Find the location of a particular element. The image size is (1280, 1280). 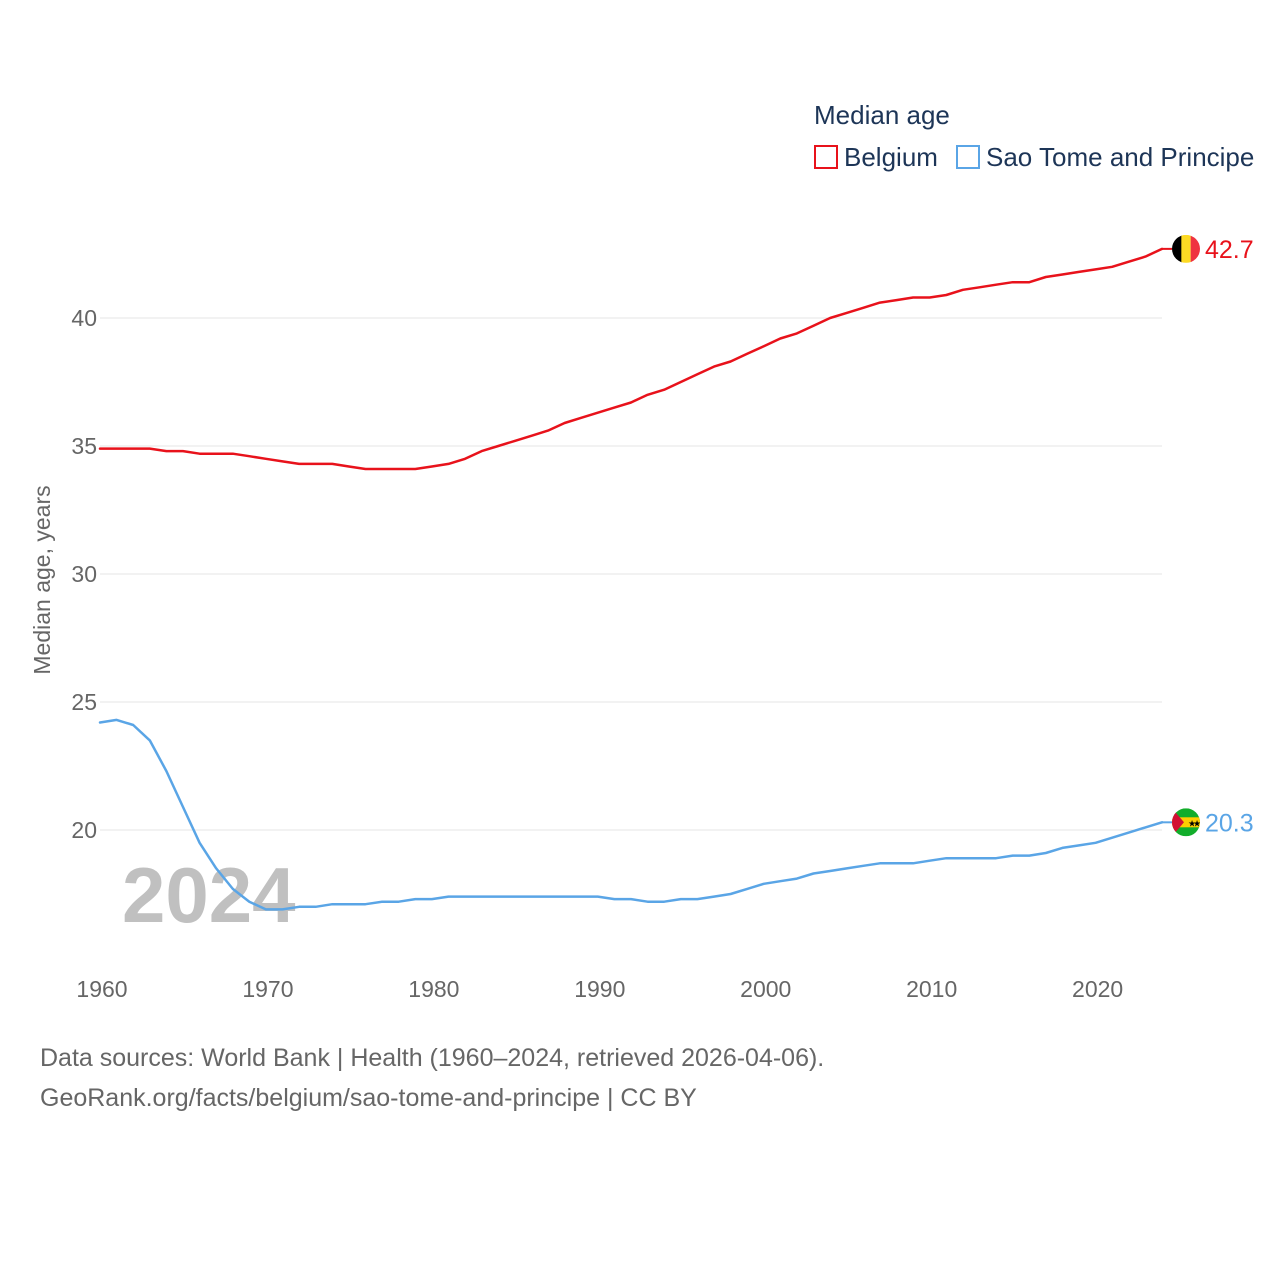

legend-label-belgium: Belgium is located at coordinates (891, 157).